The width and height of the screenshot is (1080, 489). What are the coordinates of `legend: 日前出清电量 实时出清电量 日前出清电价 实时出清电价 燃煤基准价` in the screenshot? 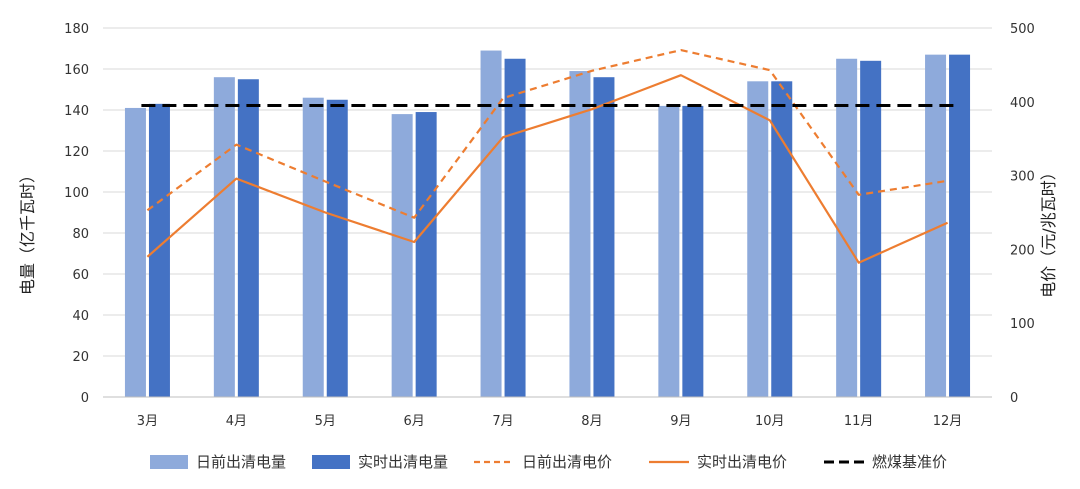 It's located at (548, 462).